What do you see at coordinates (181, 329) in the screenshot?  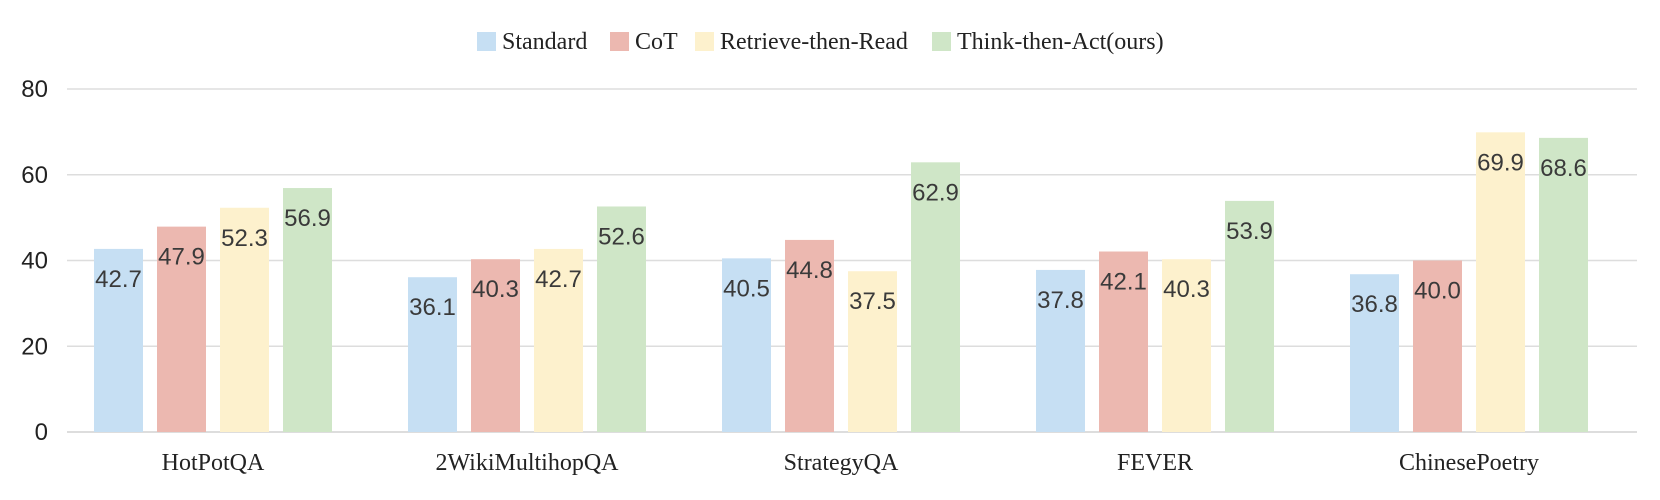 I see `bar-cot-hotpotqa` at bounding box center [181, 329].